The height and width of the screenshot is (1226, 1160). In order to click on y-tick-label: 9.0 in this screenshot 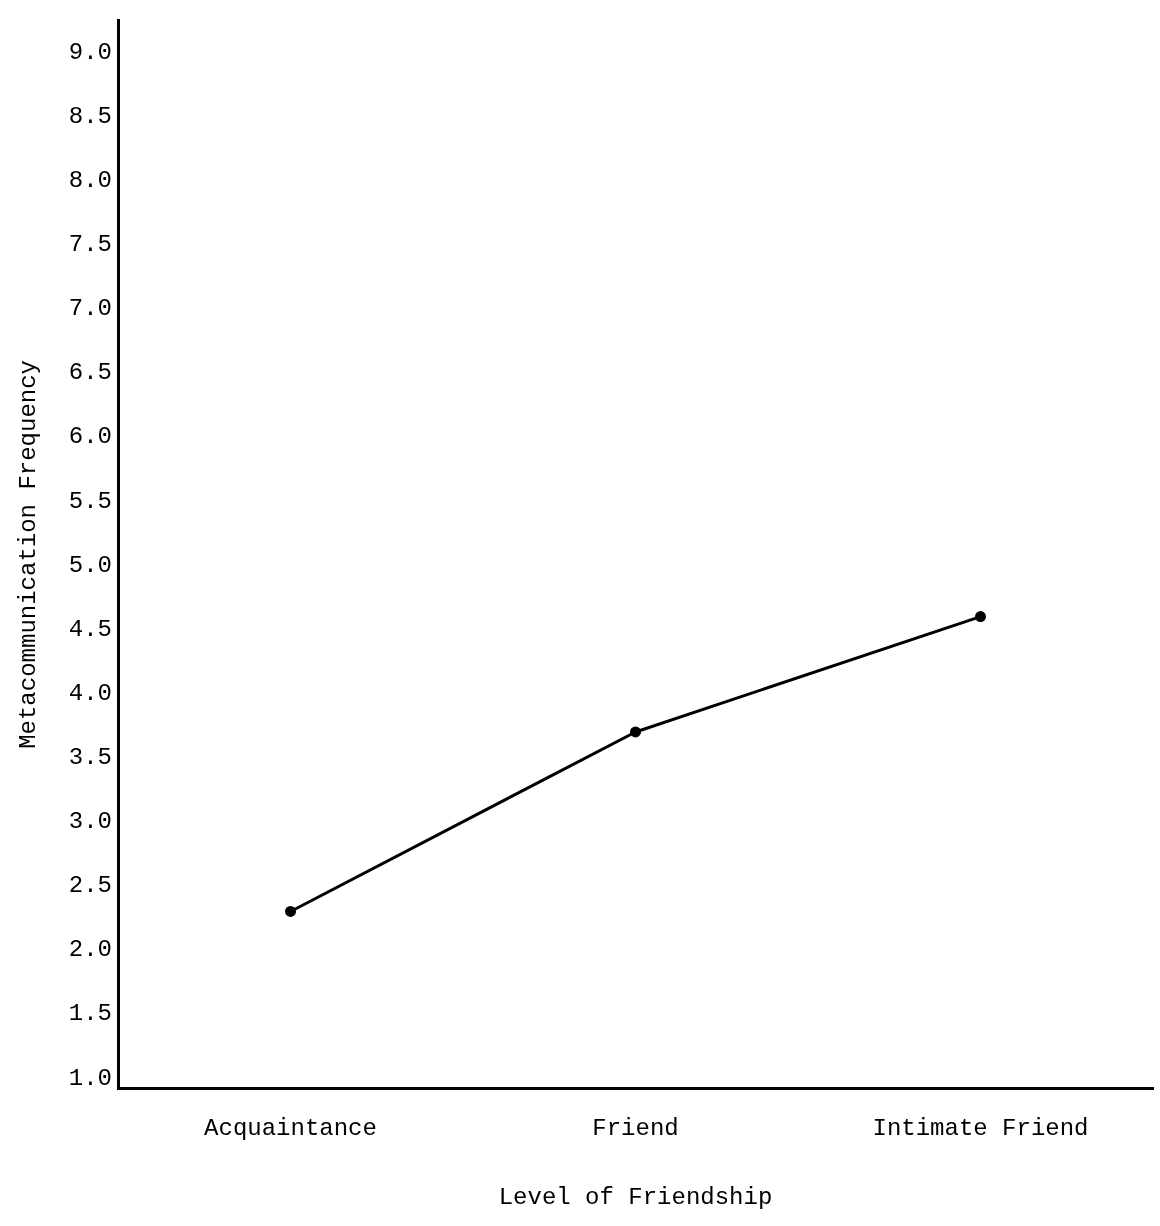, I will do `click(90, 52)`.